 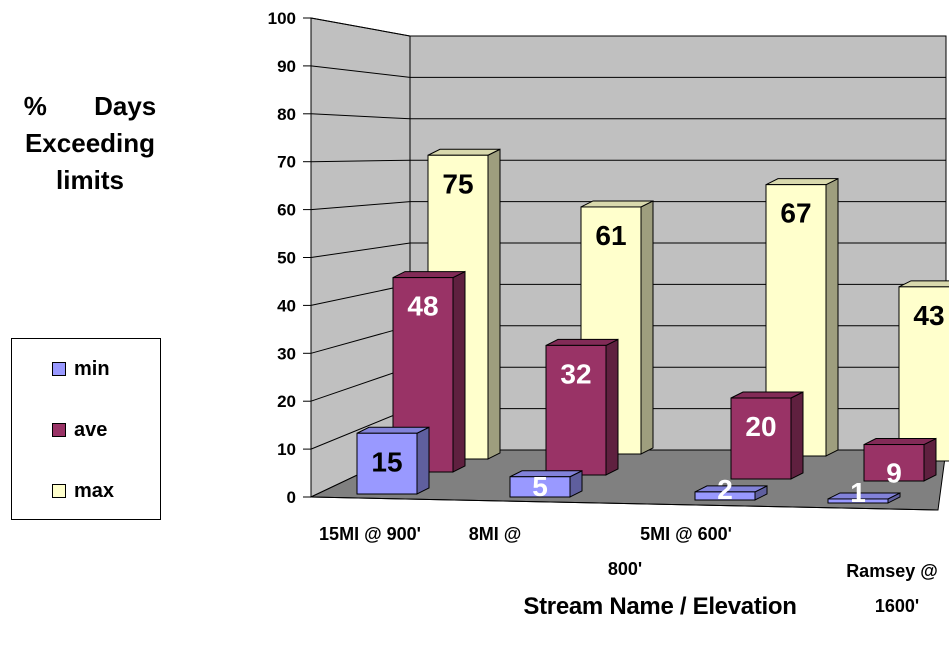 What do you see at coordinates (94, 490) in the screenshot?
I see `legend-label-max: max` at bounding box center [94, 490].